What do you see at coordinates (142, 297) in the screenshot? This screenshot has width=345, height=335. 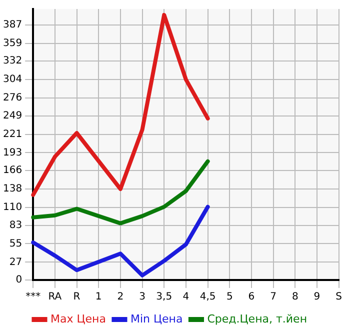 I see `x-tick-label: 3` at bounding box center [142, 297].